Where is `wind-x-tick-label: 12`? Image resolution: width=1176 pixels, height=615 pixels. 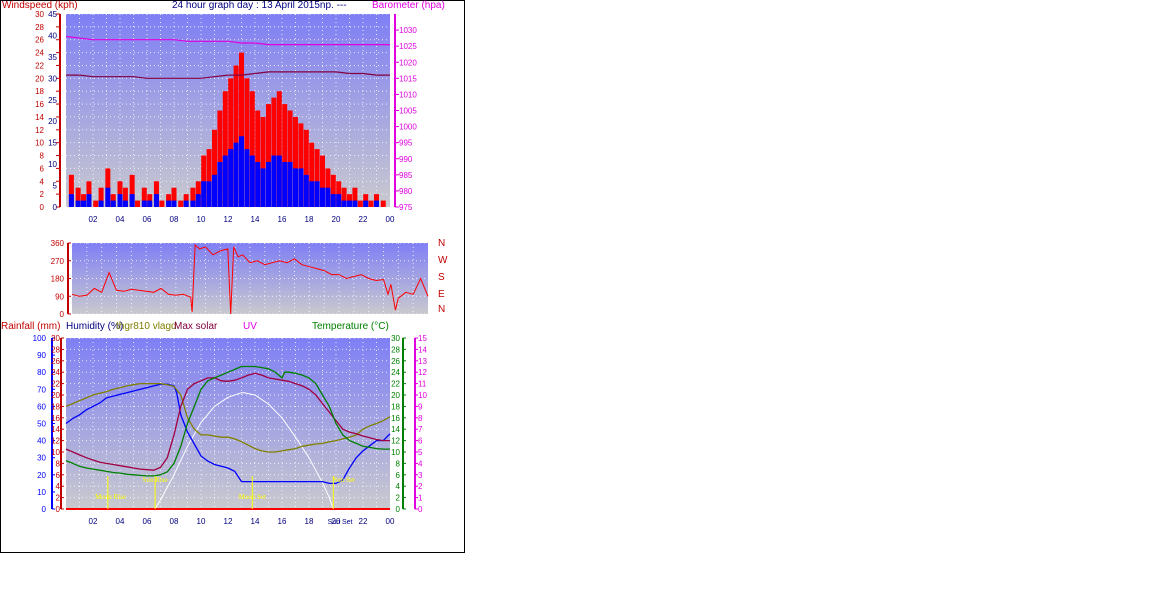
wind-x-tick-label: 12 is located at coordinates (228, 219).